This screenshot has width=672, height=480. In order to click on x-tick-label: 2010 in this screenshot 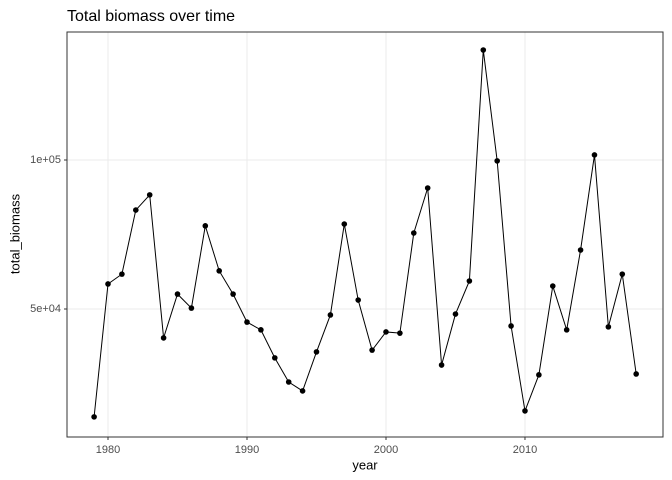, I will do `click(525, 450)`.